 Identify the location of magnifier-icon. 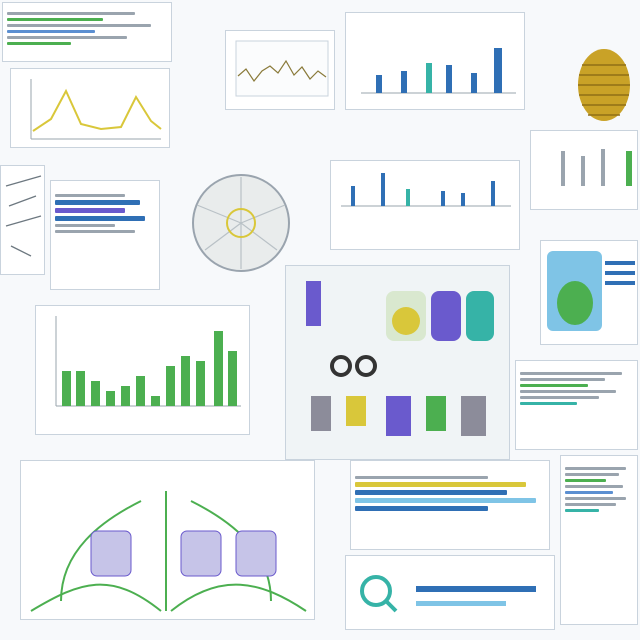
(448, 594).